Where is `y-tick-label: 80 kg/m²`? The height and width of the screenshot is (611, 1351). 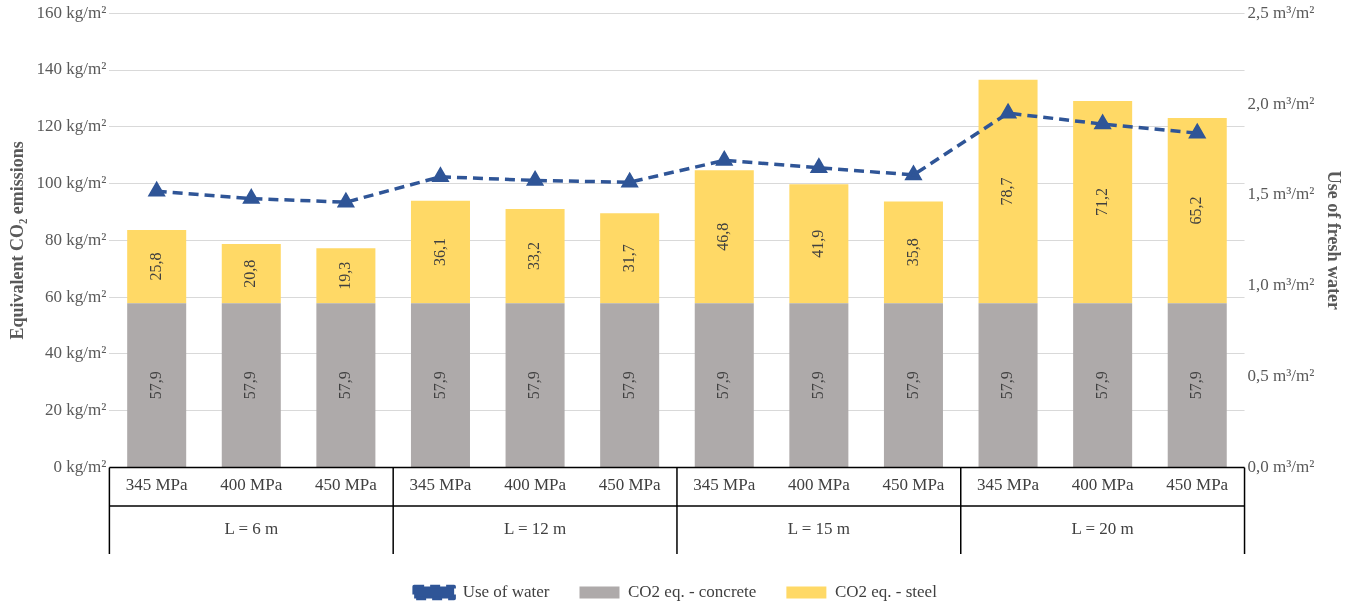 y-tick-label: 80 kg/m² is located at coordinates (76, 239).